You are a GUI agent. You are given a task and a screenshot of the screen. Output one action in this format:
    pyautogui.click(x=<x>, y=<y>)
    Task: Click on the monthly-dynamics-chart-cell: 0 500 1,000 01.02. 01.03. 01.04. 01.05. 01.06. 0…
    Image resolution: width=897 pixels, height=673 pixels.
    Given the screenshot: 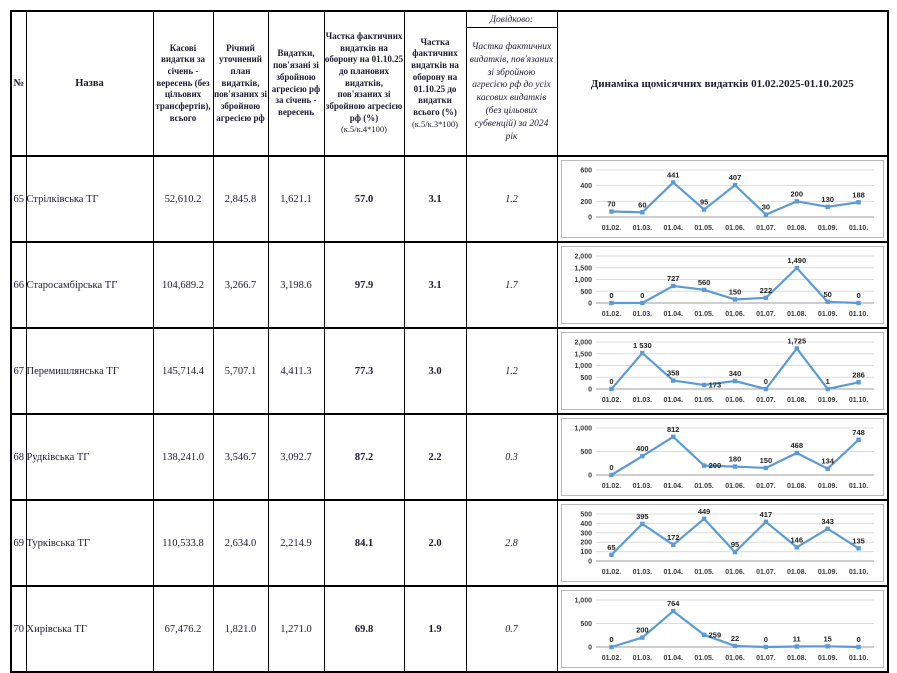 What is the action you would take?
    pyautogui.click(x=722, y=457)
    